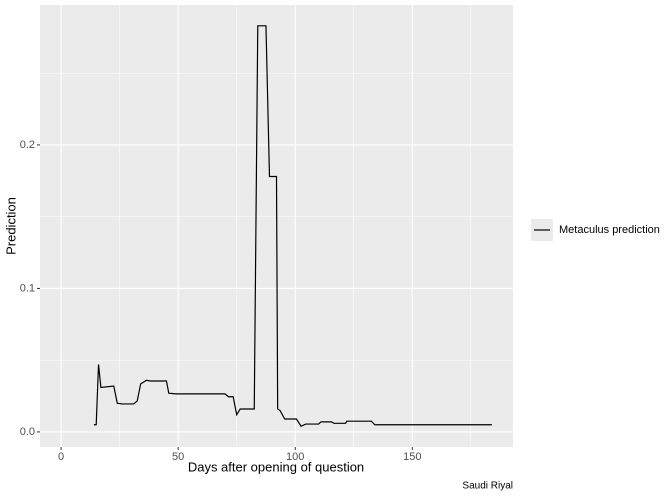  I want to click on caption: Saudi Riyal, so click(487, 486).